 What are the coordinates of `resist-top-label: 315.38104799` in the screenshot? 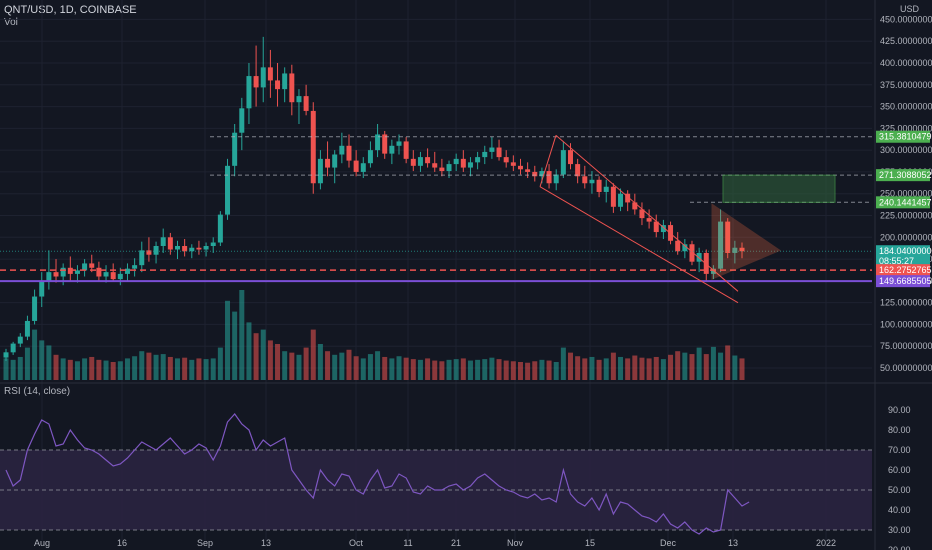 It's located at (905, 137).